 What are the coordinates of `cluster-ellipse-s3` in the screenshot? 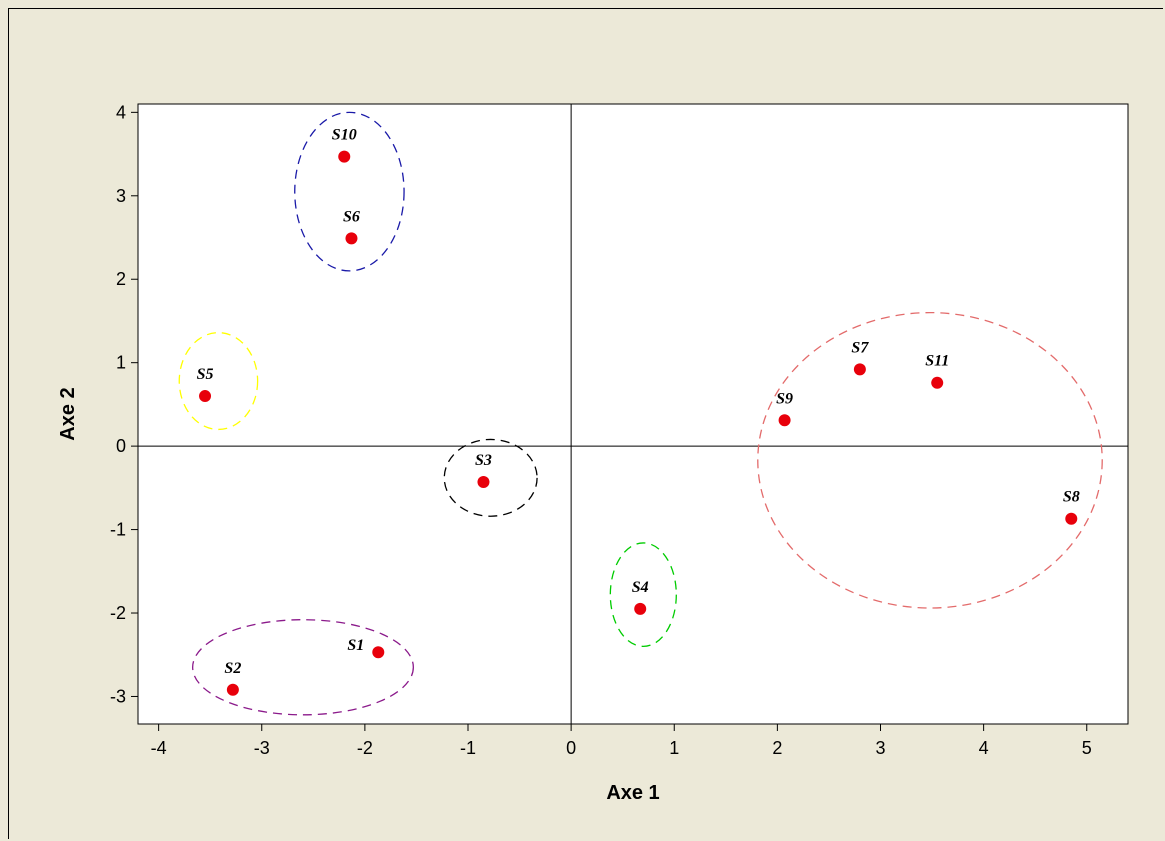 It's located at (490, 477).